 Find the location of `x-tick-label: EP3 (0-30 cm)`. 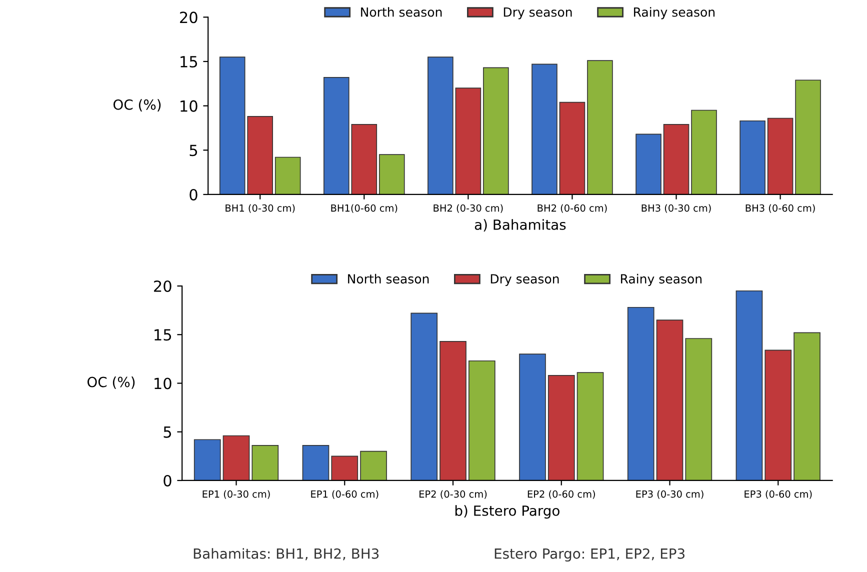

x-tick-label: EP3 (0-30 cm) is located at coordinates (670, 494).